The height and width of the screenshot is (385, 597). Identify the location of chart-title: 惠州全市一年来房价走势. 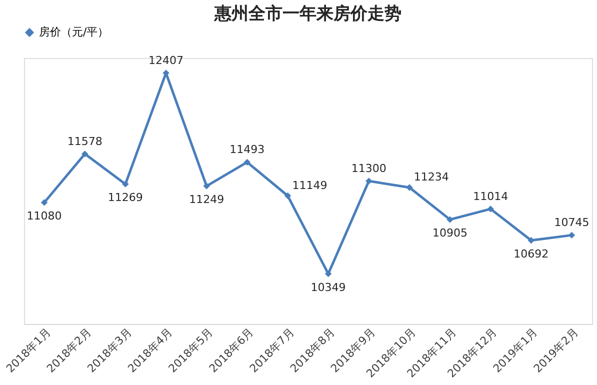
(308, 14).